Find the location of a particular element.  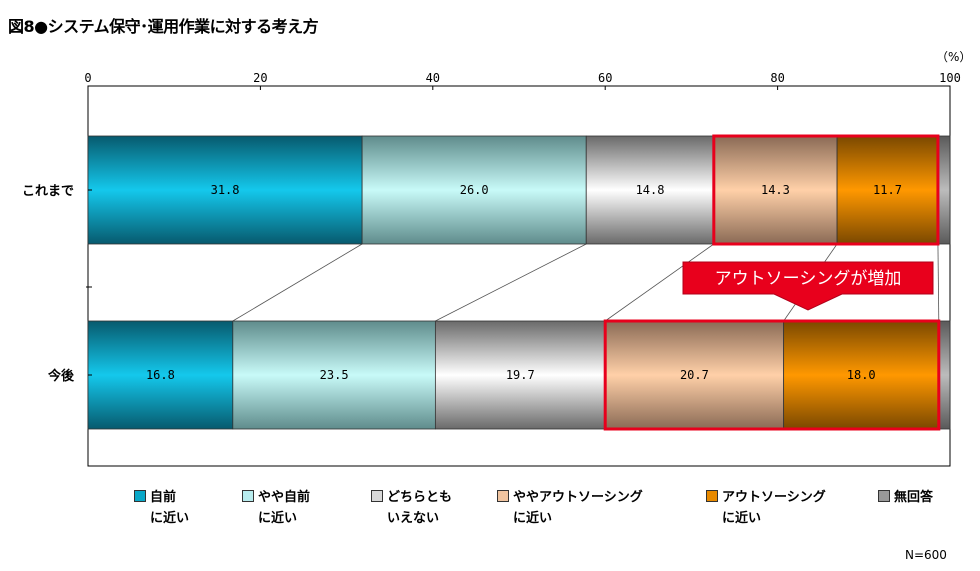

legend-item-outsourcing: アウトソーシング に近い is located at coordinates (766, 508).